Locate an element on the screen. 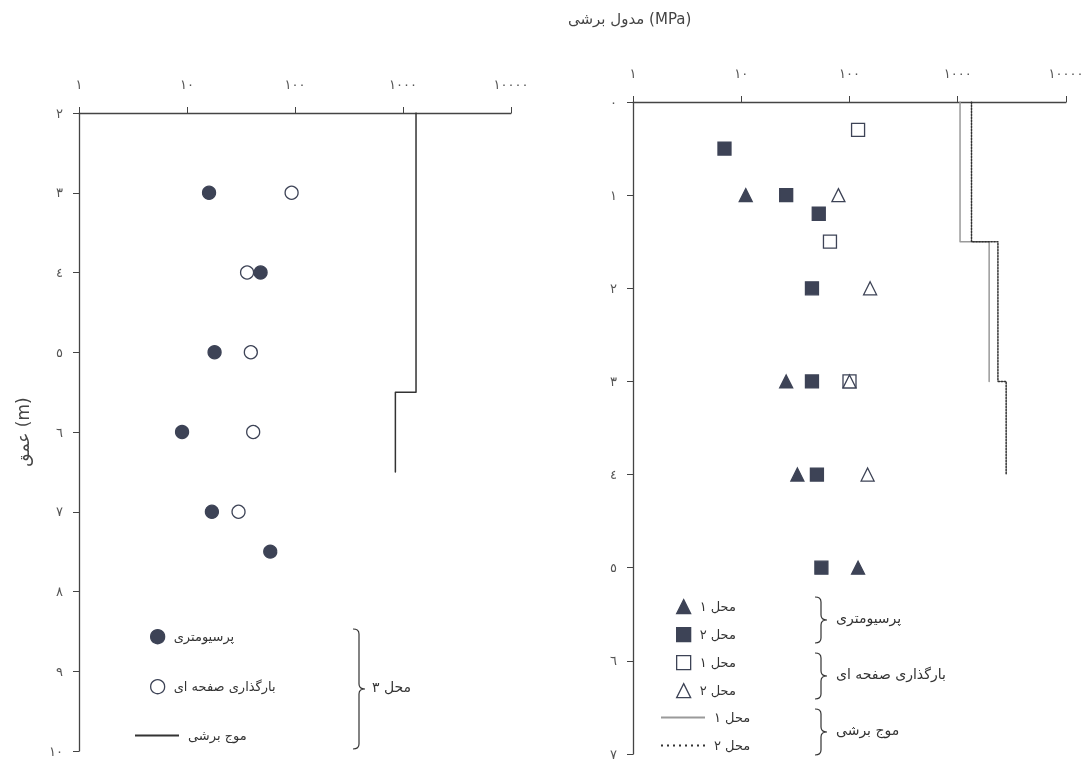  legend-label: موج برشی is located at coordinates (217, 736).